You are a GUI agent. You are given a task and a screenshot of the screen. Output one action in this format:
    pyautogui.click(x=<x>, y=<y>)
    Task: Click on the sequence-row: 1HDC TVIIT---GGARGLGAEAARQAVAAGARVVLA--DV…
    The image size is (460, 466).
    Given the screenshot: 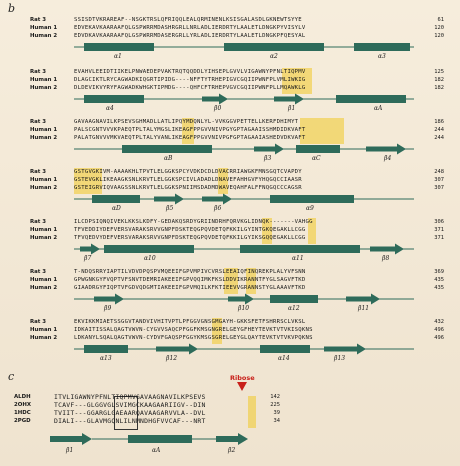 What is the action you would take?
    pyautogui.click(x=234, y=413)
    